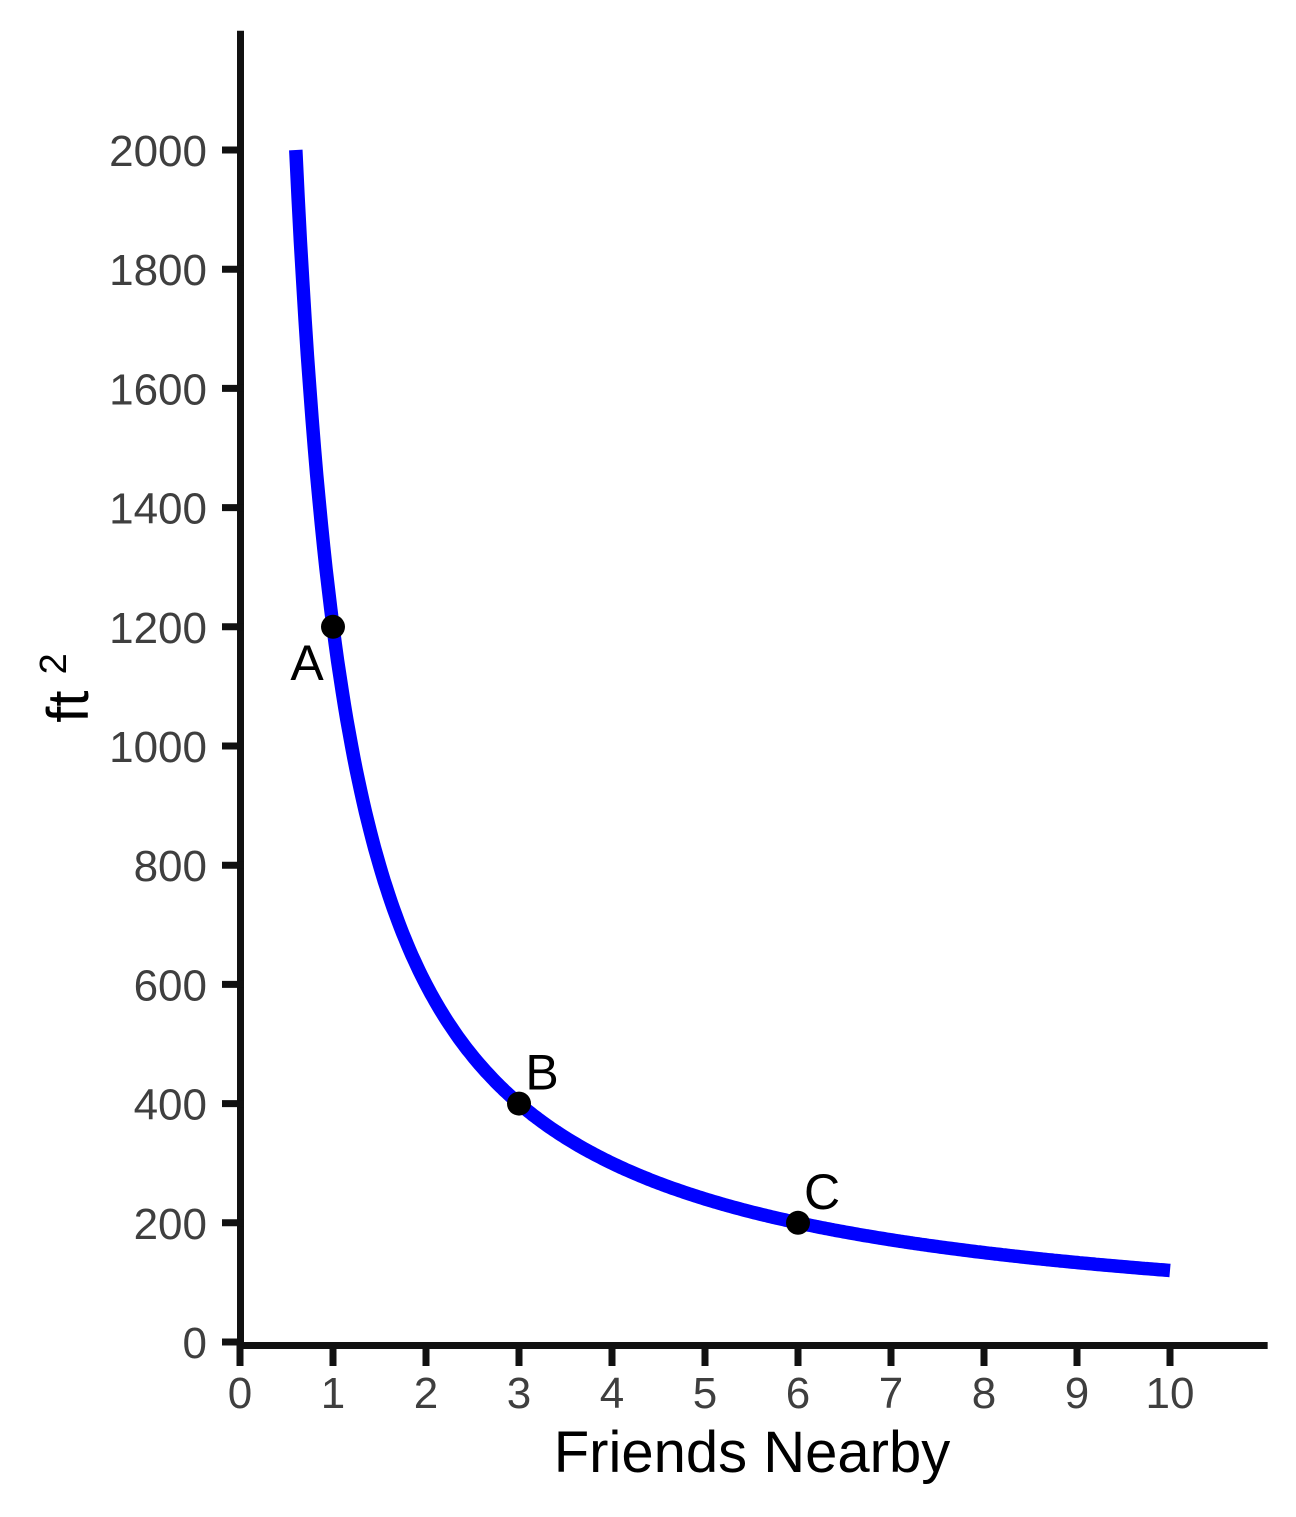 This screenshot has height=1517, width=1296. Describe the element at coordinates (984, 1393) in the screenshot. I see `x-tick-label: 8` at that location.